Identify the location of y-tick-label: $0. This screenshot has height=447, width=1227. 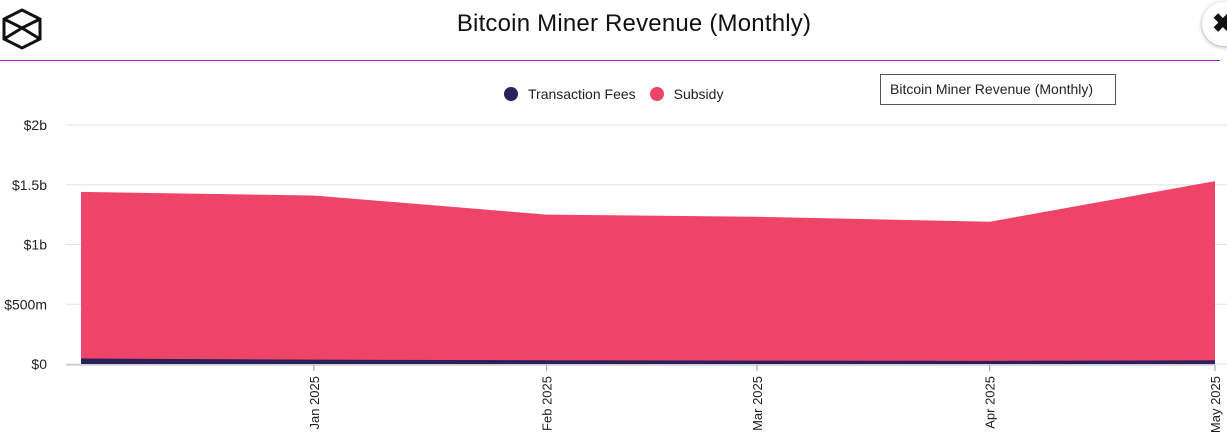
(39, 364).